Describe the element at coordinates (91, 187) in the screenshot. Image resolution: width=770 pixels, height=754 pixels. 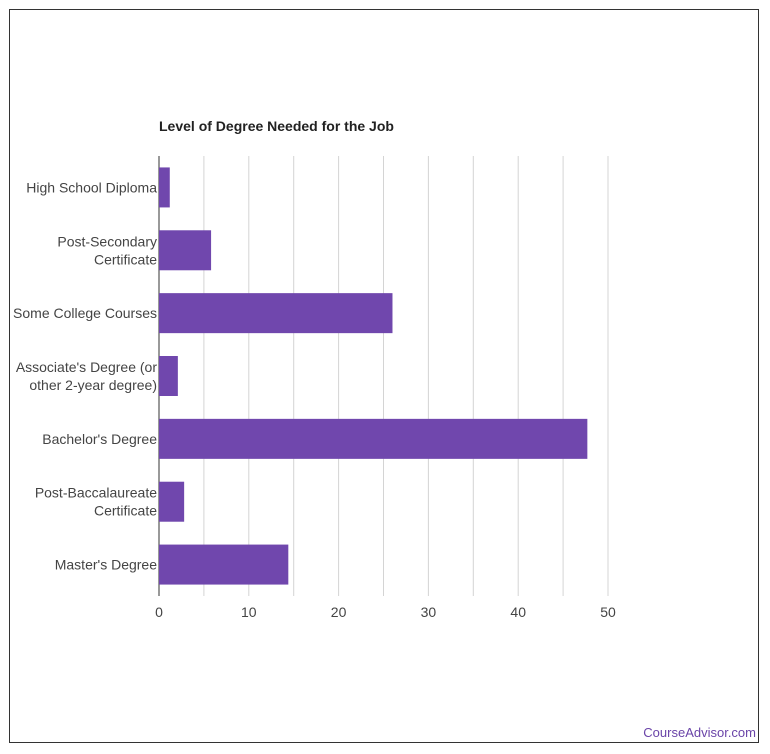
I see `category-label: High School Diploma` at that location.